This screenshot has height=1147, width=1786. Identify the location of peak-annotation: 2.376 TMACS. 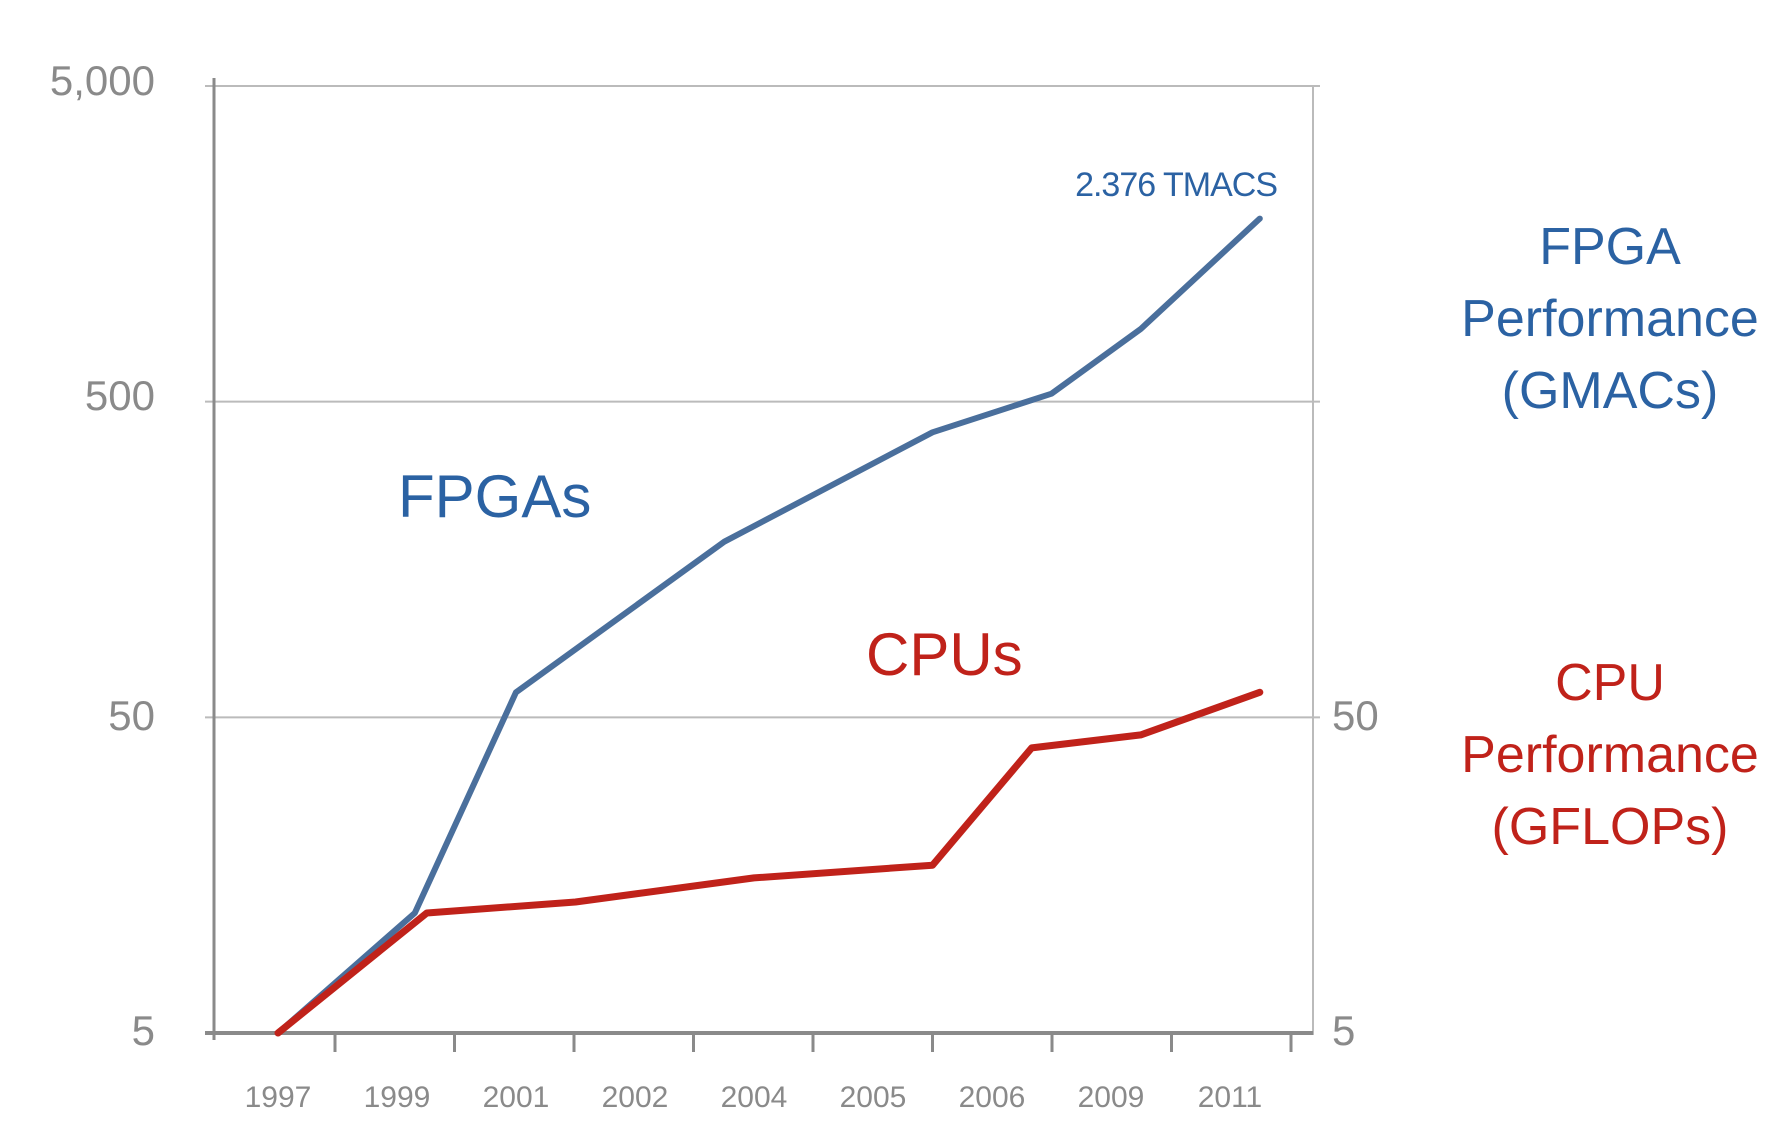
(1176, 185).